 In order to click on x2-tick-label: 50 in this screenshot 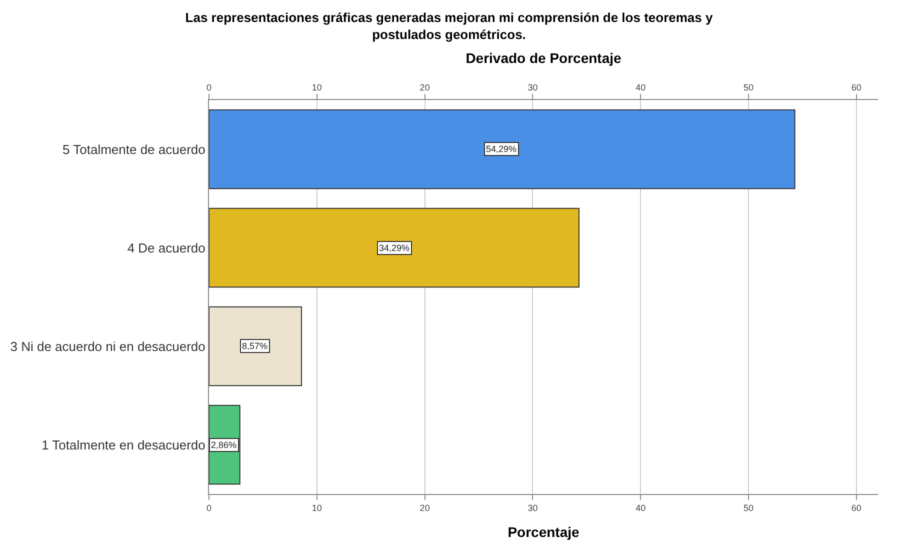, I will do `click(749, 507)`.